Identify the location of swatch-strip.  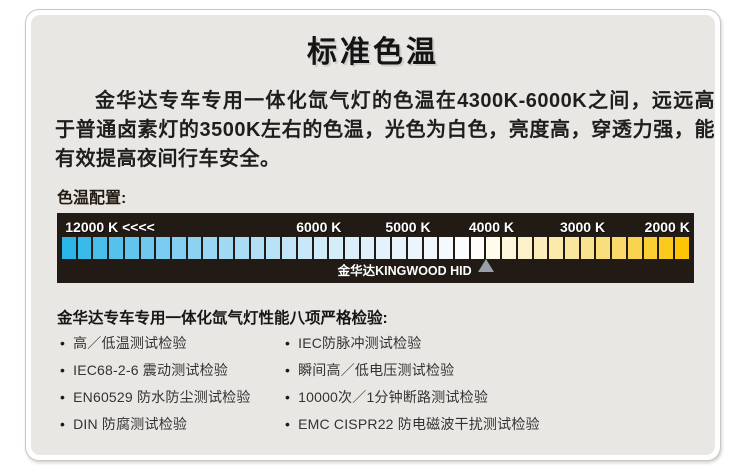
(375, 248).